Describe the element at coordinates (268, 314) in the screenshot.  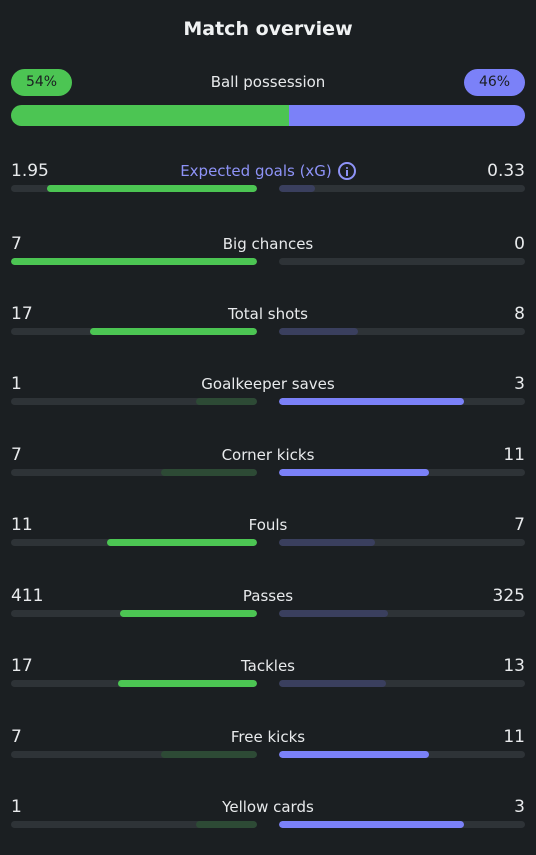
I see `stat-label: Total shots` at that location.